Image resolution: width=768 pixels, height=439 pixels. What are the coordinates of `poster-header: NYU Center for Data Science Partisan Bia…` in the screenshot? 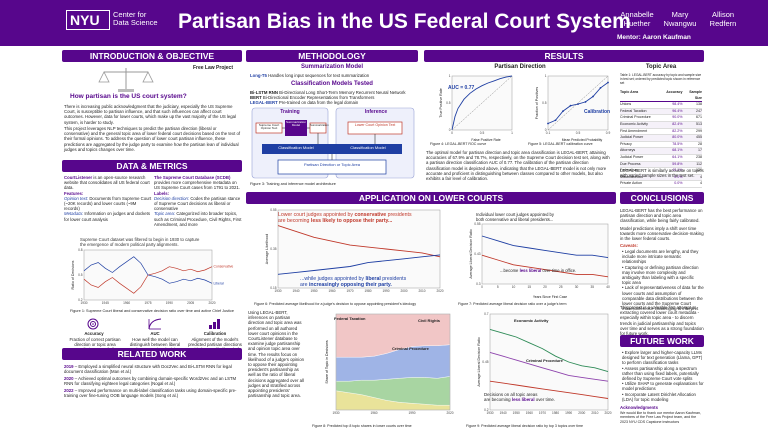 It's located at (384, 23).